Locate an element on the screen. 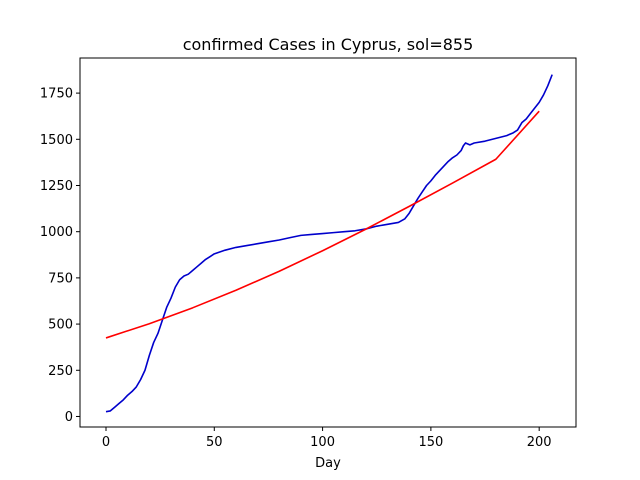 The width and height of the screenshot is (640, 480). y-tick-label: 750 is located at coordinates (60, 278).